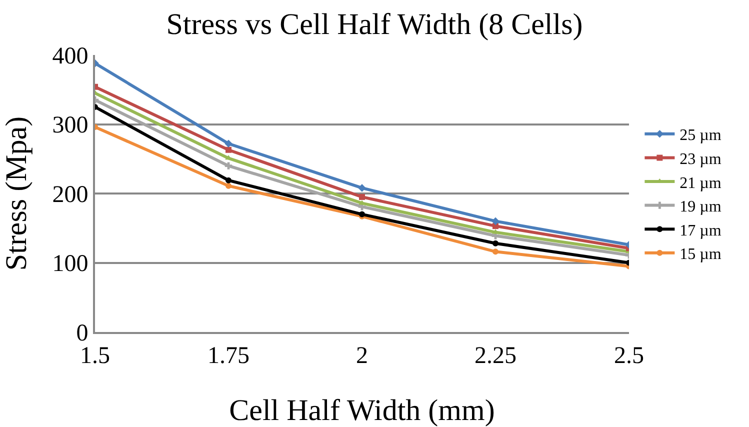  What do you see at coordinates (701, 135) in the screenshot?
I see `legend-label: 25 µm` at bounding box center [701, 135].